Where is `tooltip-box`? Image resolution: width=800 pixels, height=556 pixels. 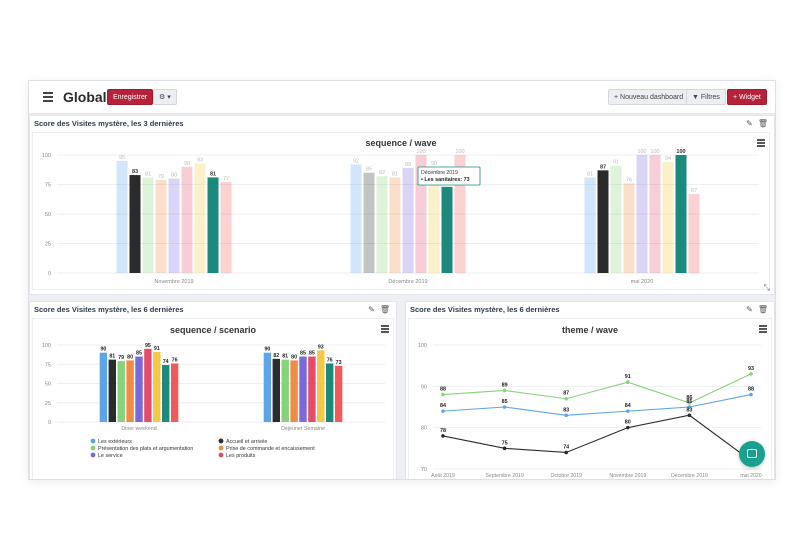 tooltip-box is located at coordinates (449, 176).